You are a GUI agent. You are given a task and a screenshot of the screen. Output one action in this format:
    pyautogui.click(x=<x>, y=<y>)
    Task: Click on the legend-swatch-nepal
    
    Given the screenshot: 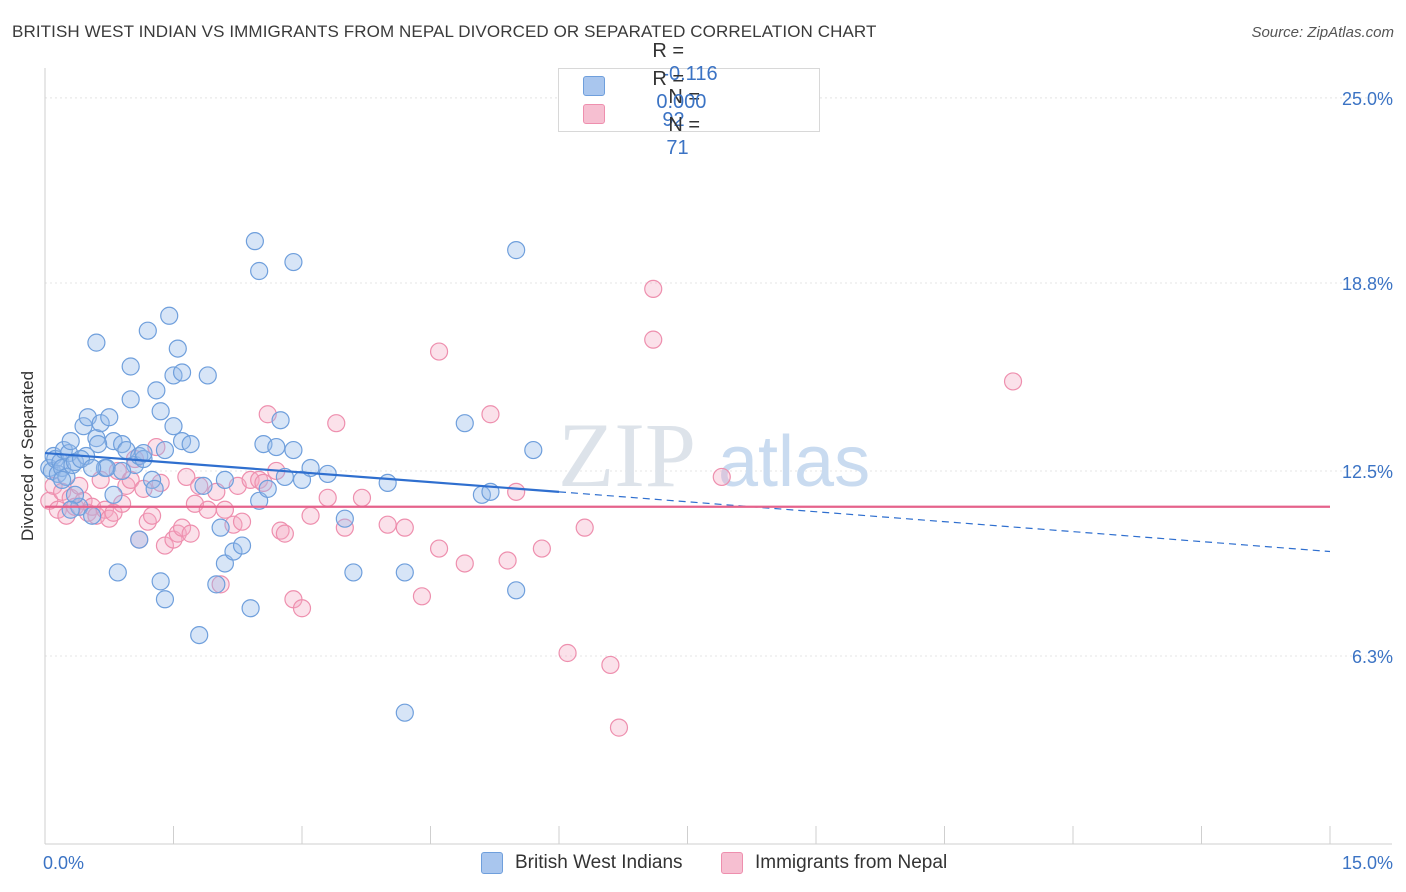 What is the action you would take?
    pyautogui.click(x=732, y=863)
    